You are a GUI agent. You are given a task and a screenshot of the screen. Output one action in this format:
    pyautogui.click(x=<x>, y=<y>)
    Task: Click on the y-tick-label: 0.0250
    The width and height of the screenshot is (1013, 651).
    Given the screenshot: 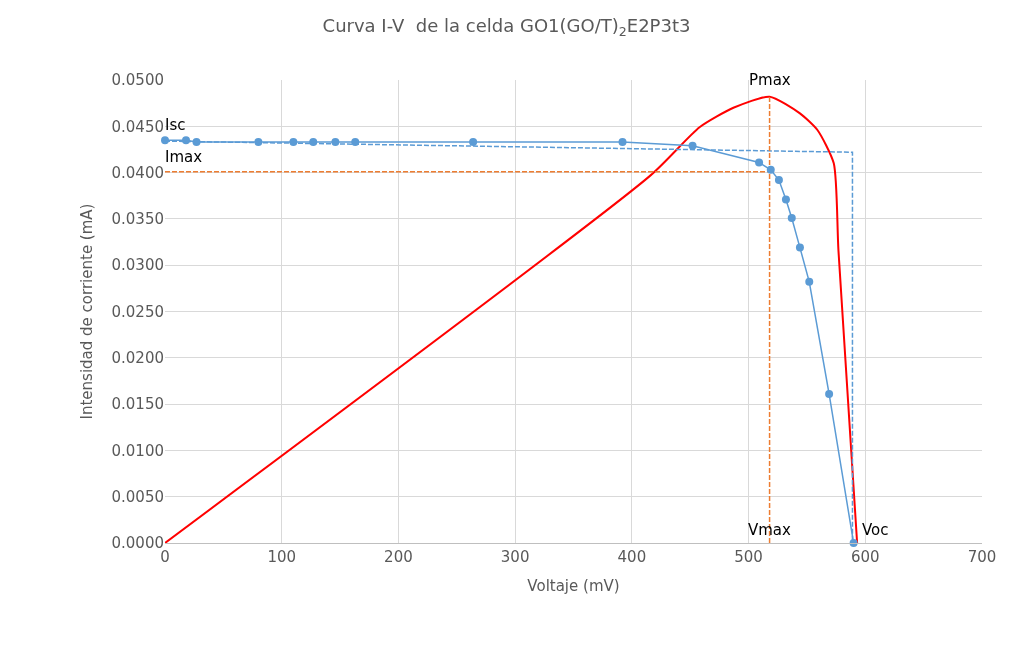 What is the action you would take?
    pyautogui.click(x=137, y=311)
    